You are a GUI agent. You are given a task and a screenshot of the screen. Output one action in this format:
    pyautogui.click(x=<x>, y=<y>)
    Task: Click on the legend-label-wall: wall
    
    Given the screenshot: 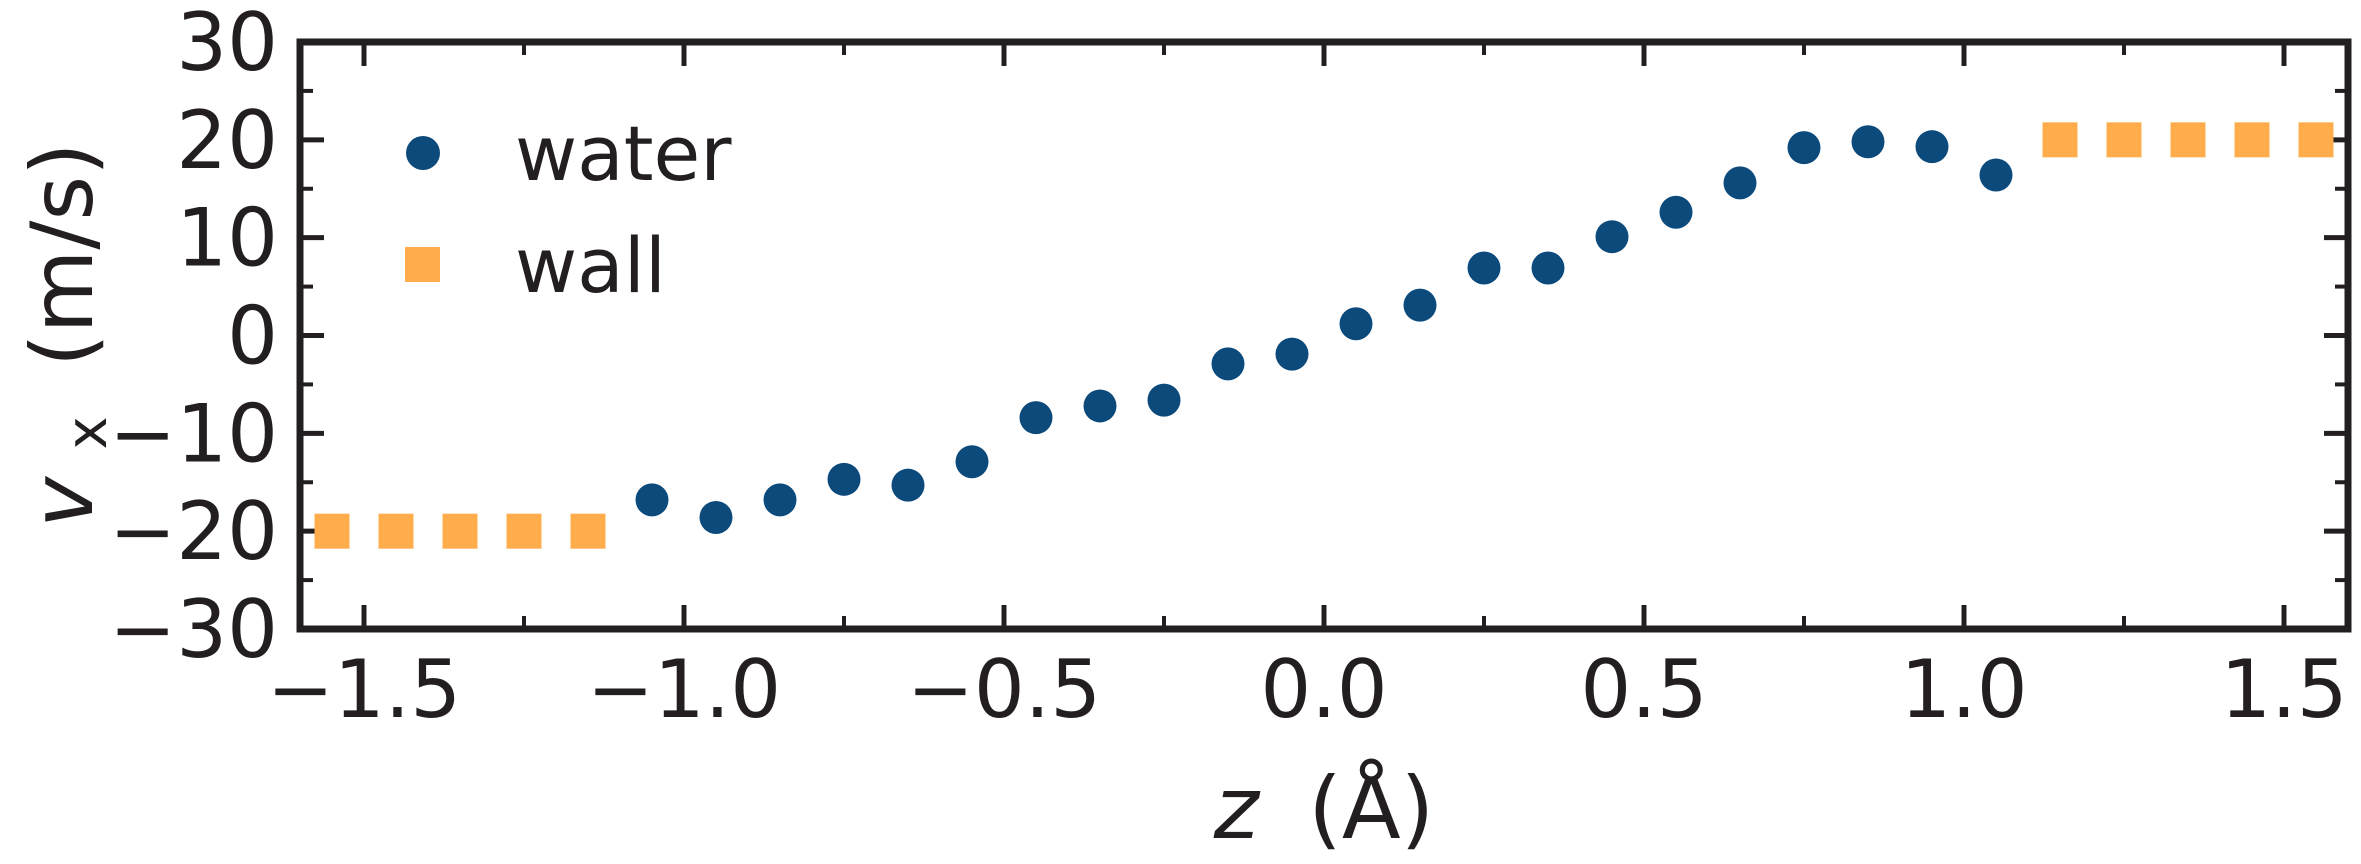 What is the action you would take?
    pyautogui.click(x=590, y=265)
    